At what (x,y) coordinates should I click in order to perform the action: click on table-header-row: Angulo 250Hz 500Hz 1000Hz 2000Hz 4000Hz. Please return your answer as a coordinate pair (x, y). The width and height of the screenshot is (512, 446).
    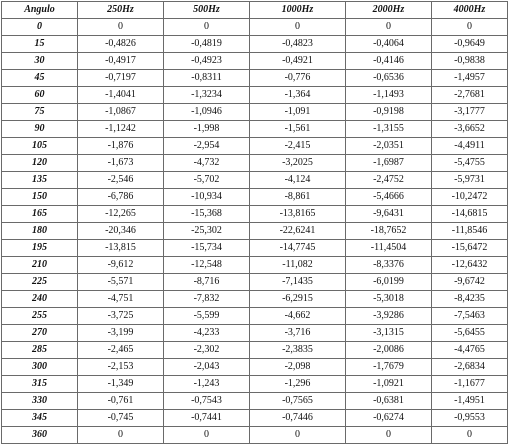
    Looking at the image, I should click on (254, 10).